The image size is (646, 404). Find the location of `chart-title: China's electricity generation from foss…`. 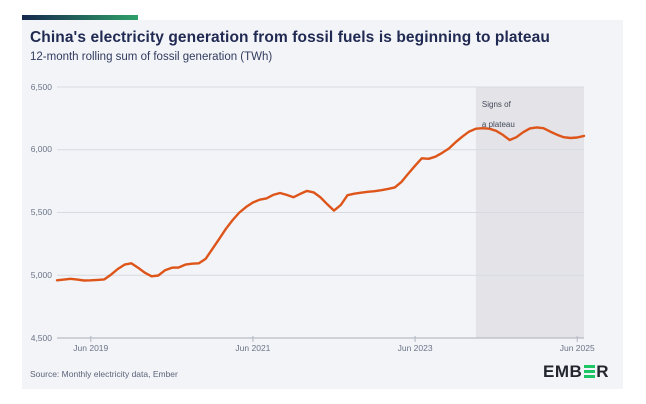

chart-title: China's electricity generation from foss… is located at coordinates (290, 37).